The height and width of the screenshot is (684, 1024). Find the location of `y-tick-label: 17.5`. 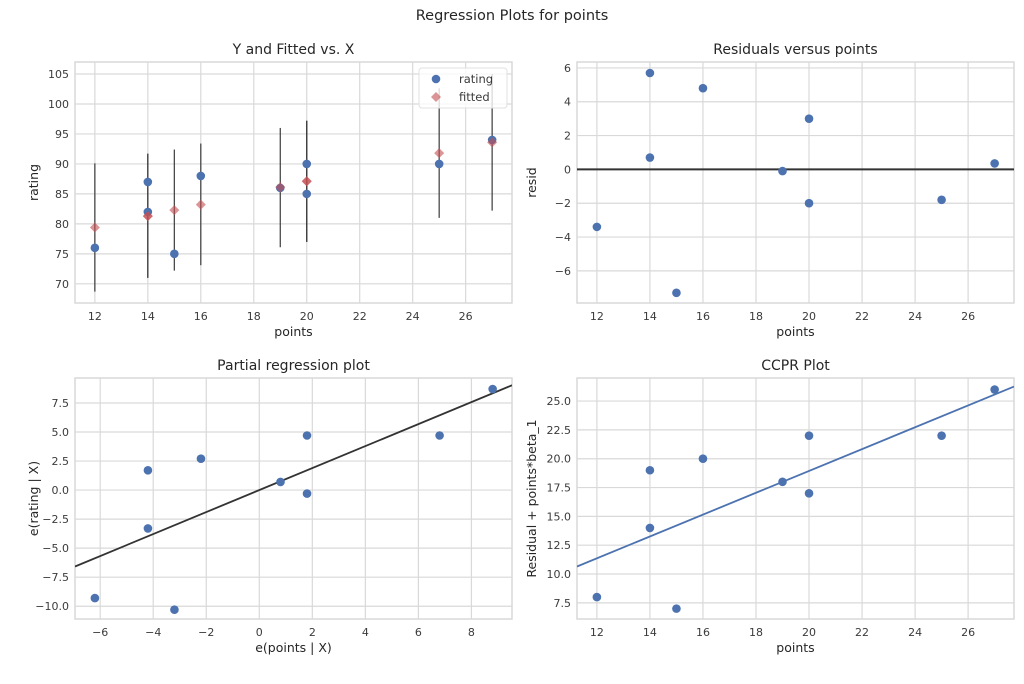

y-tick-label: 17.5 is located at coordinates (559, 488).